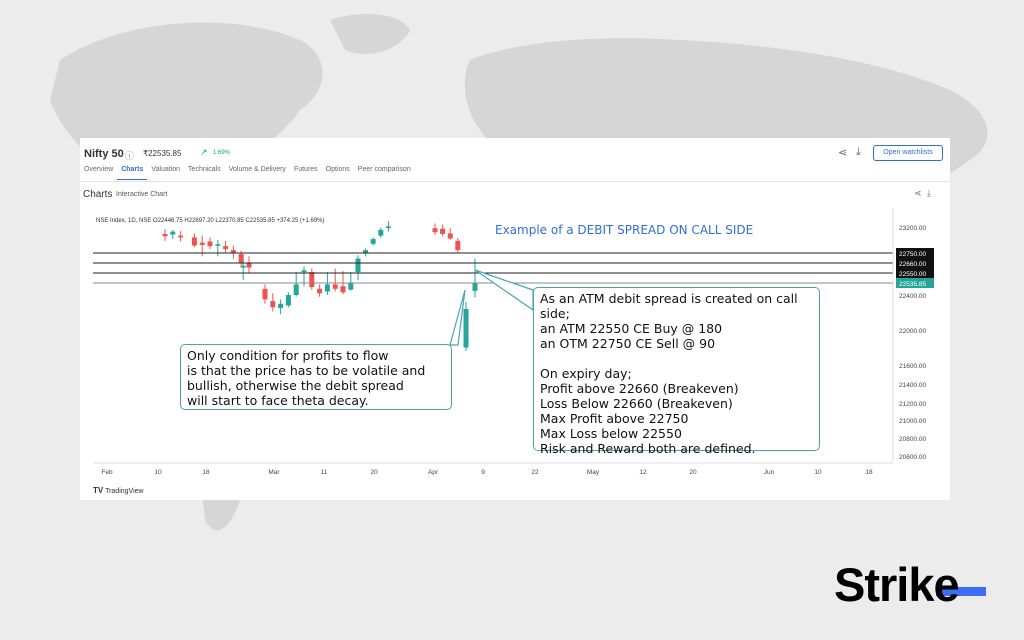  Describe the element at coordinates (288, 355) in the screenshot. I see `callout-line: Only condition for profits to flow` at that location.